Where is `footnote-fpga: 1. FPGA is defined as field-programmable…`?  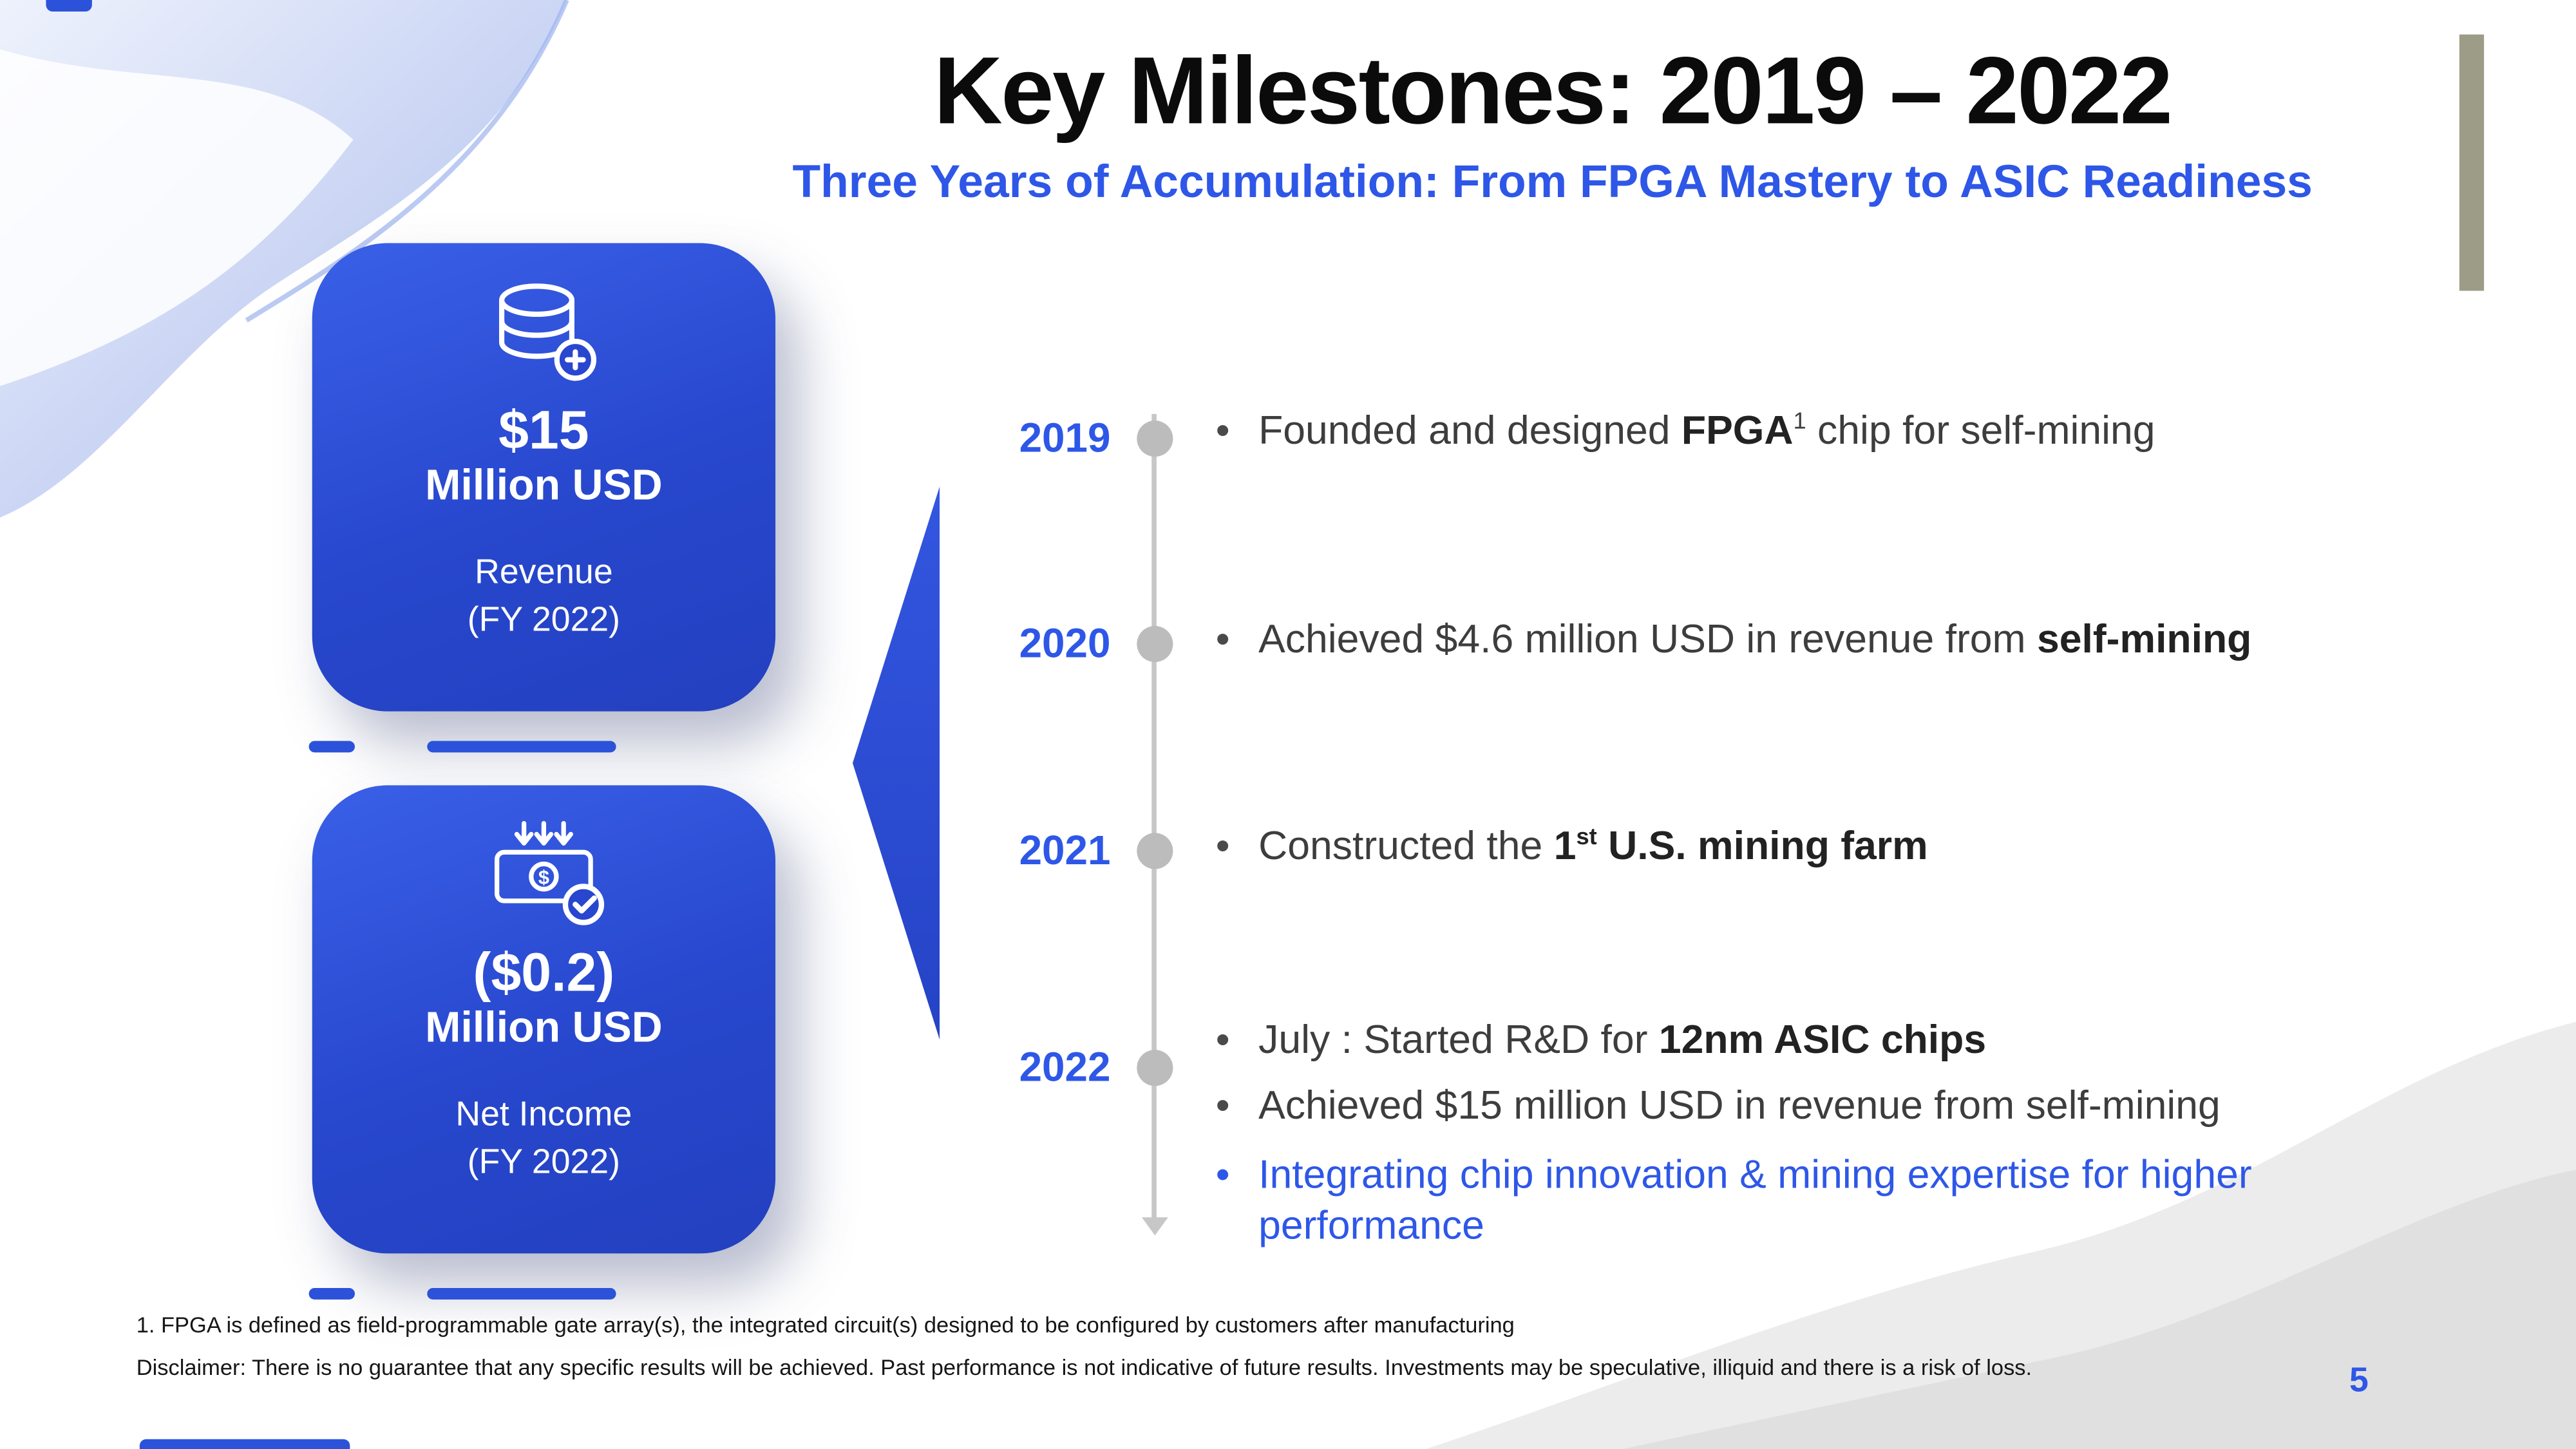 footnote-fpga: 1. FPGA is defined as field-programmable… is located at coordinates (825, 1325).